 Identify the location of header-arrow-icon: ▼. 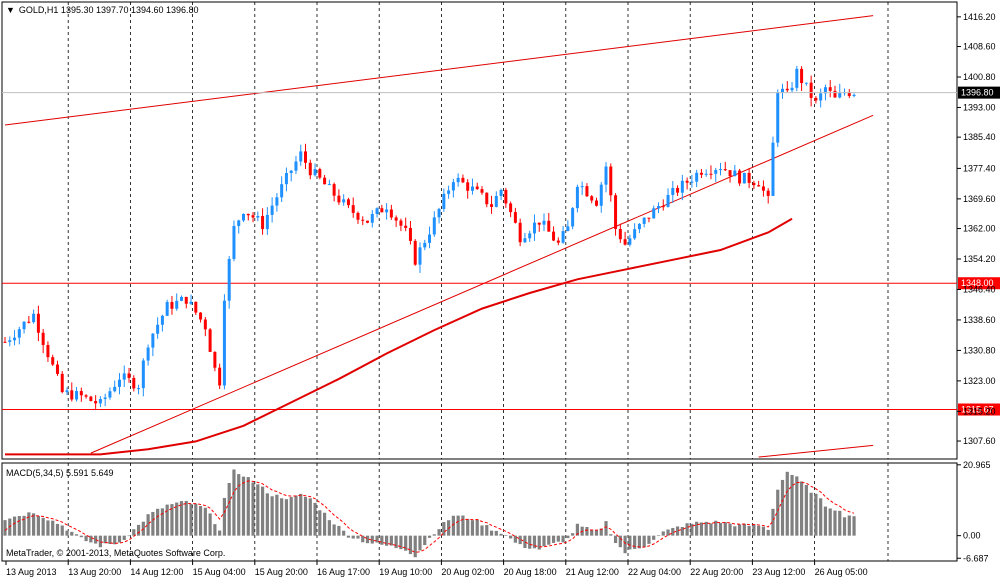
(10, 10).